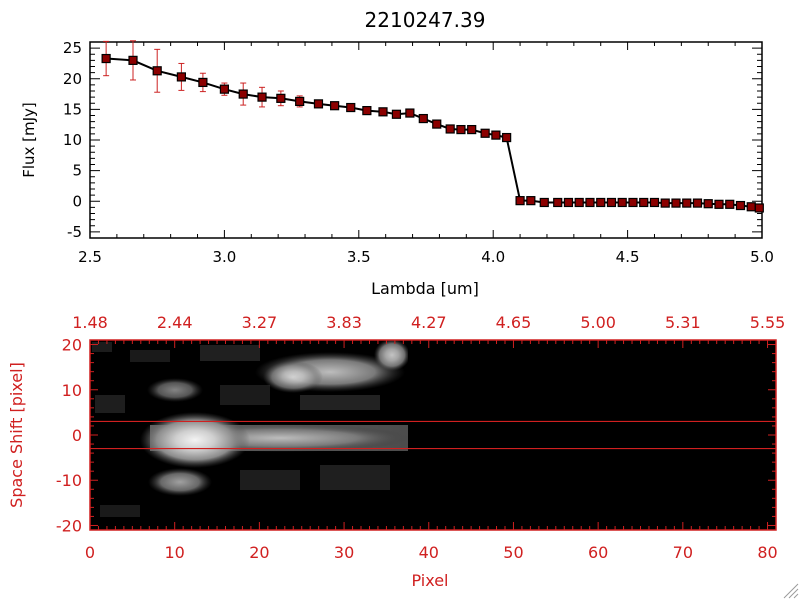 Image resolution: width=800 pixels, height=600 pixels. Describe the element at coordinates (598, 322) in the screenshot. I see `image-top-tick-label: 5.00` at that location.